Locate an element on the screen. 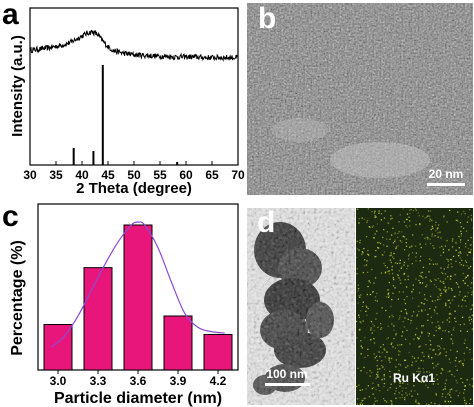  panel-d-ru-map-dots is located at coordinates (414, 306).